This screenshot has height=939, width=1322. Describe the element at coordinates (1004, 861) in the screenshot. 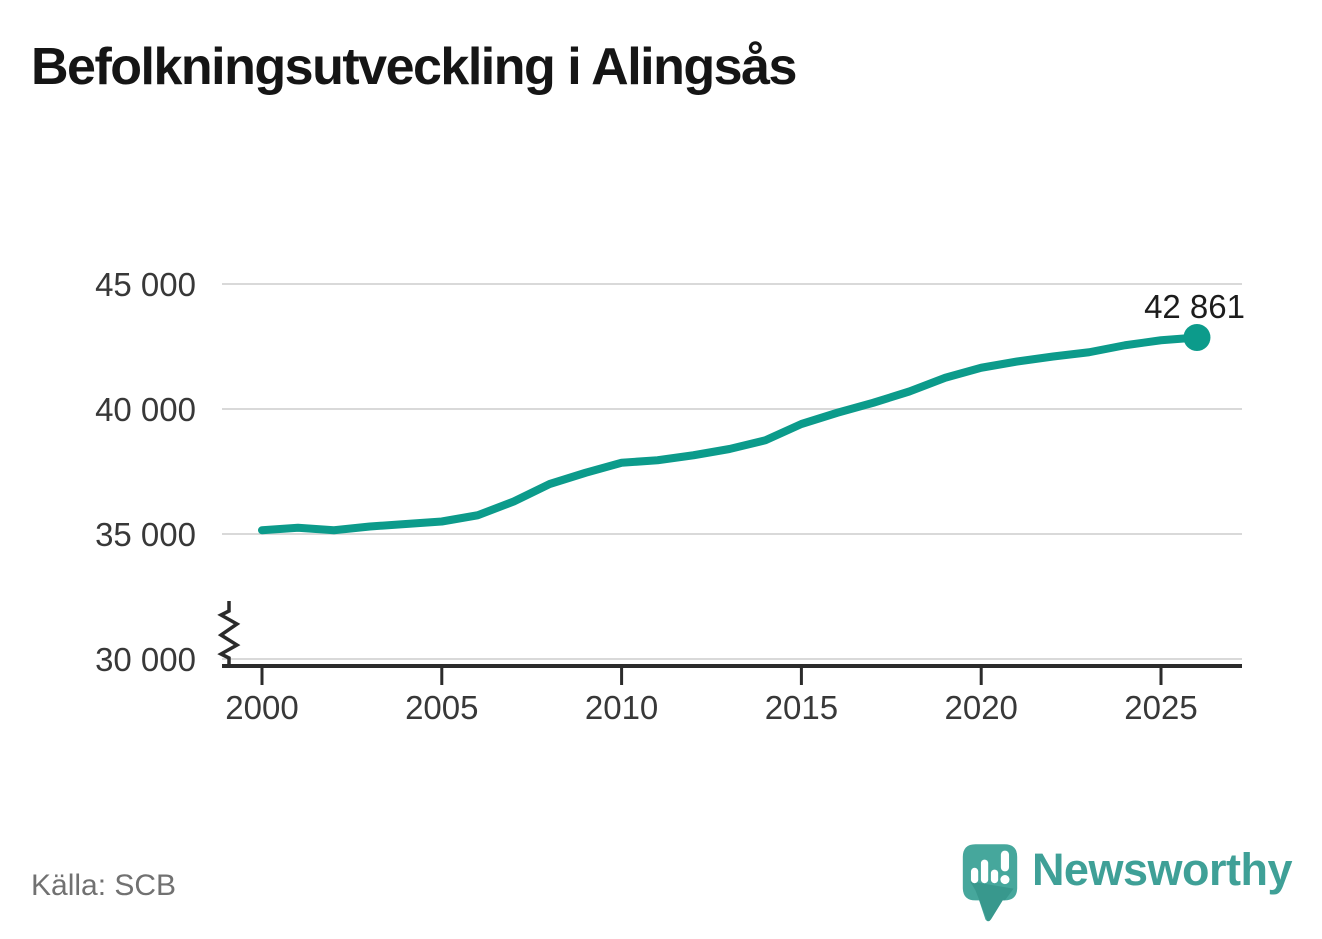

I see `exclamation-bar` at that location.